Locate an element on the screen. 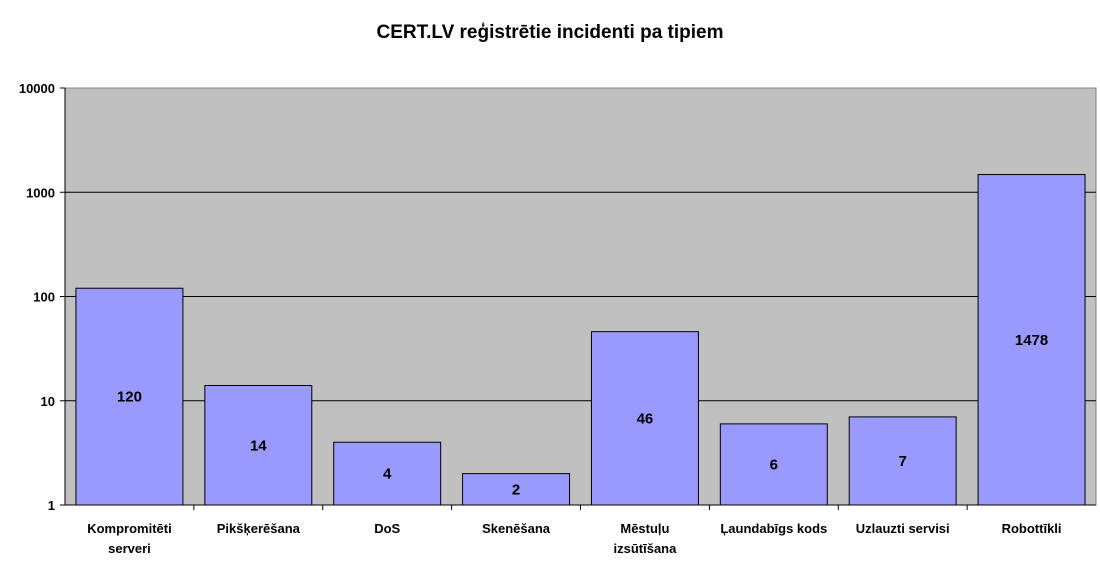 Image resolution: width=1100 pixels, height=571 pixels. y-tick-label: 100 is located at coordinates (44, 297).